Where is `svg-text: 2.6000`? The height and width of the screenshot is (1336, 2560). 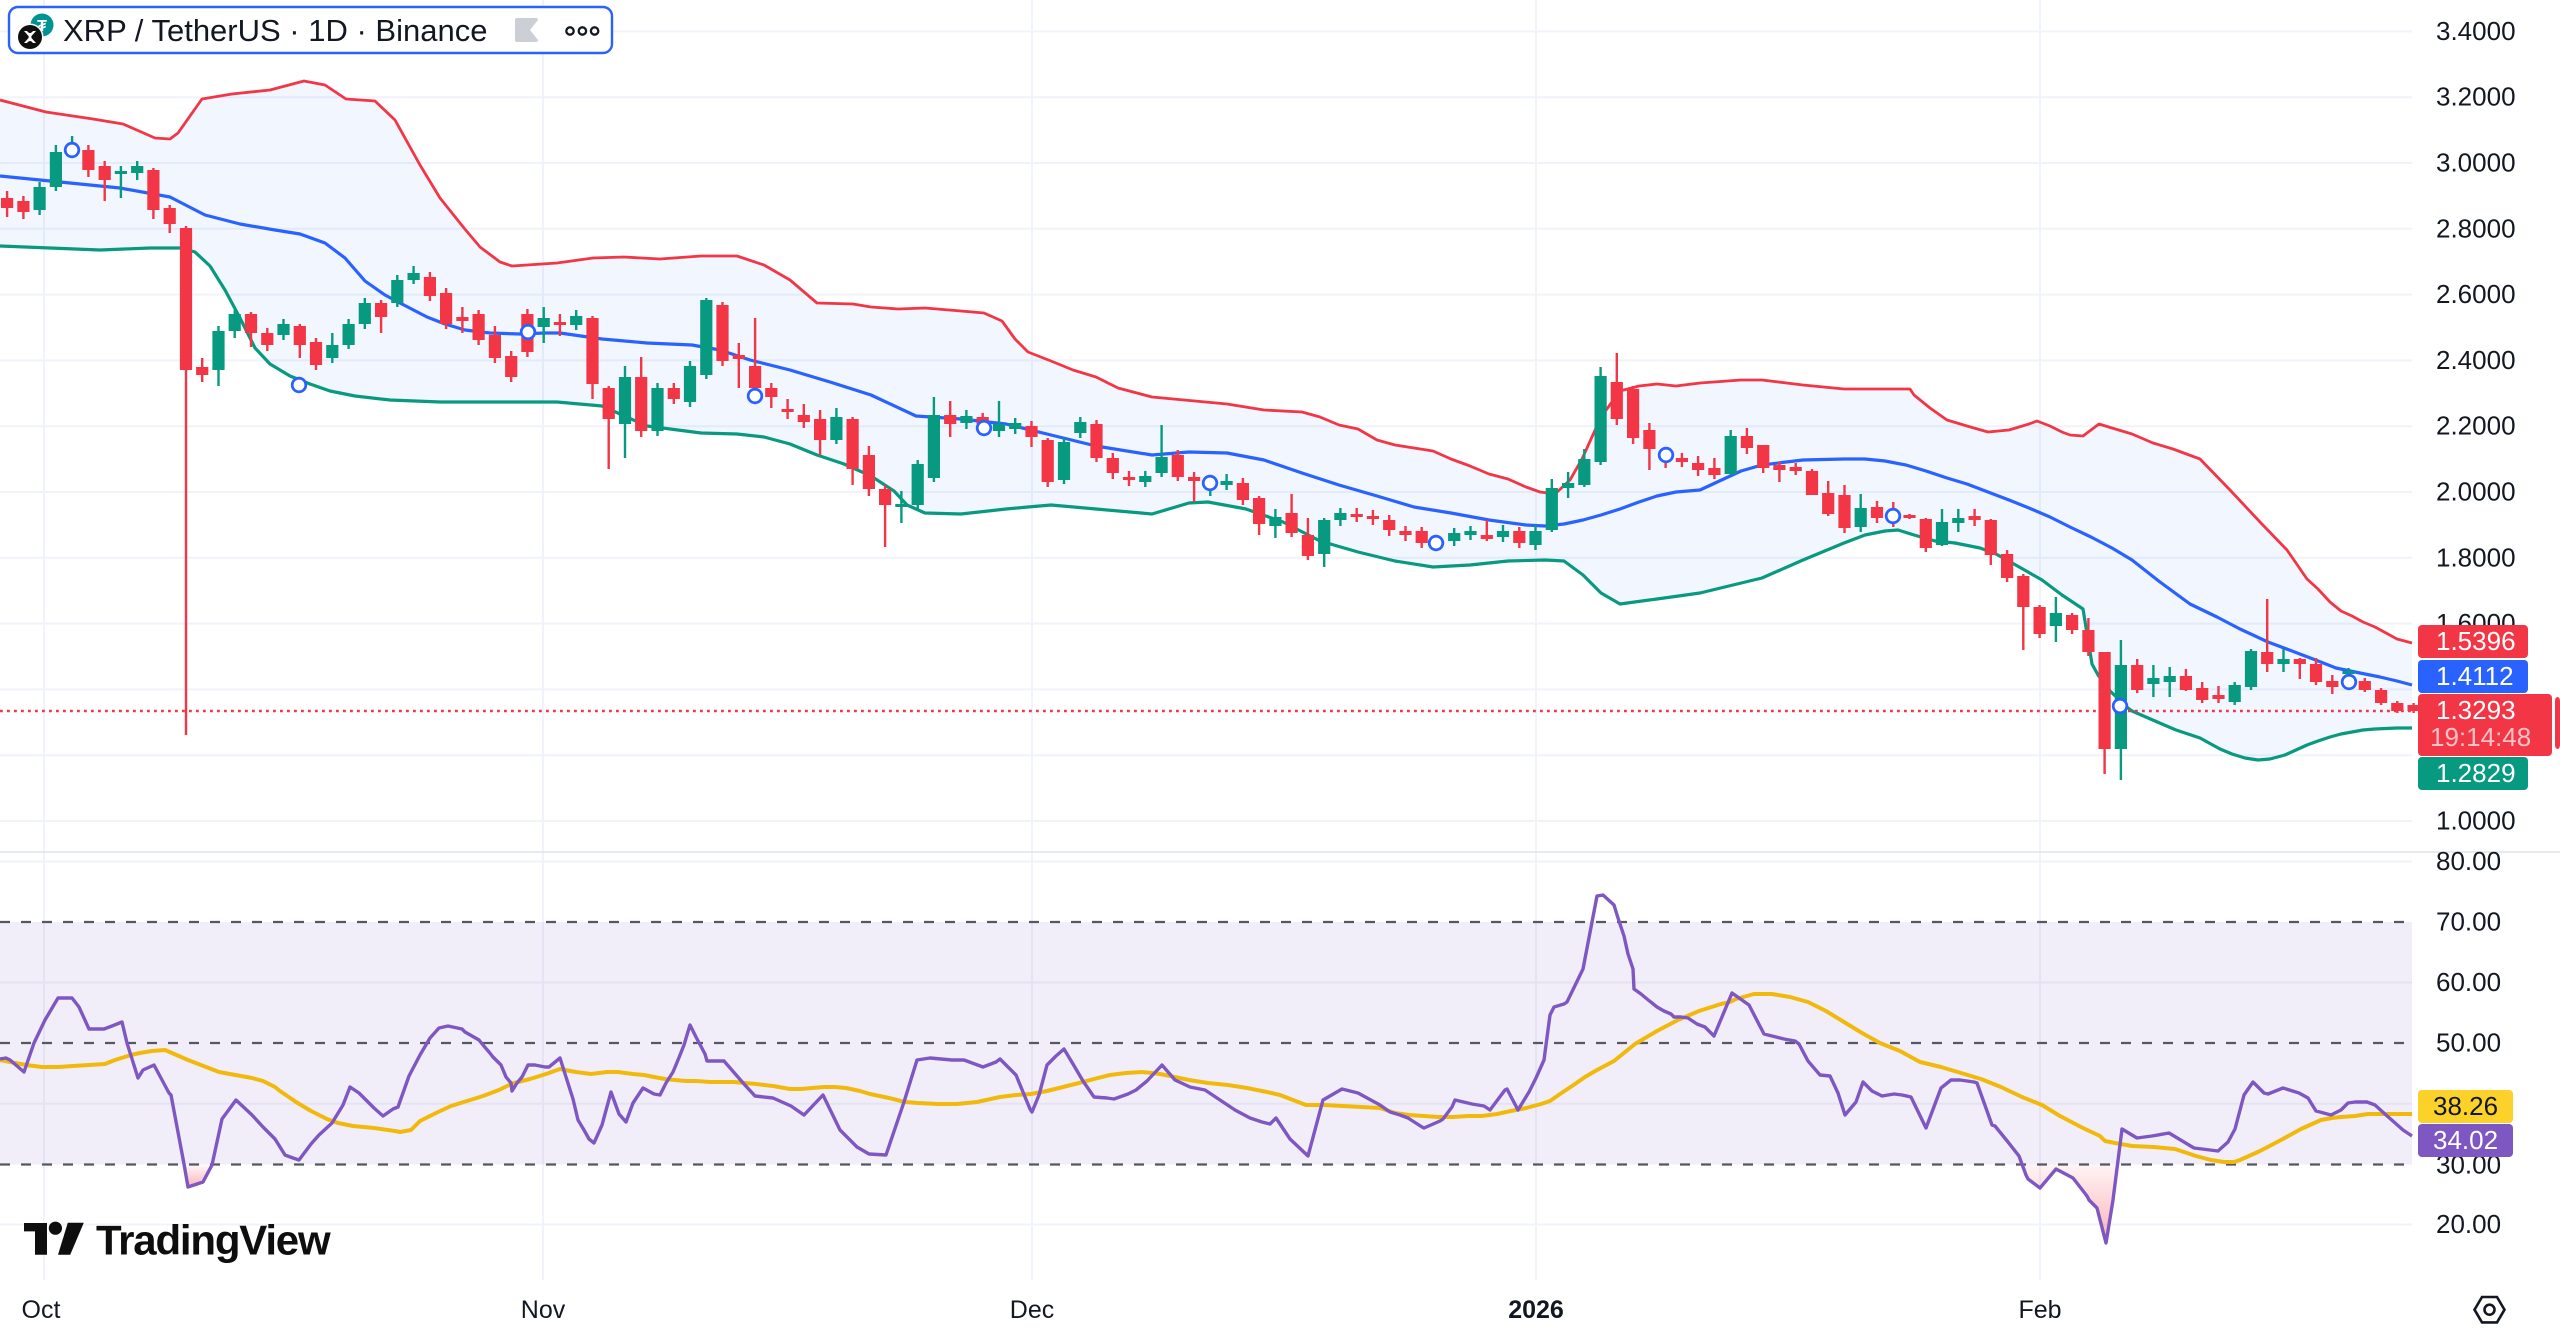 svg-text: 2.6000 is located at coordinates (2476, 294).